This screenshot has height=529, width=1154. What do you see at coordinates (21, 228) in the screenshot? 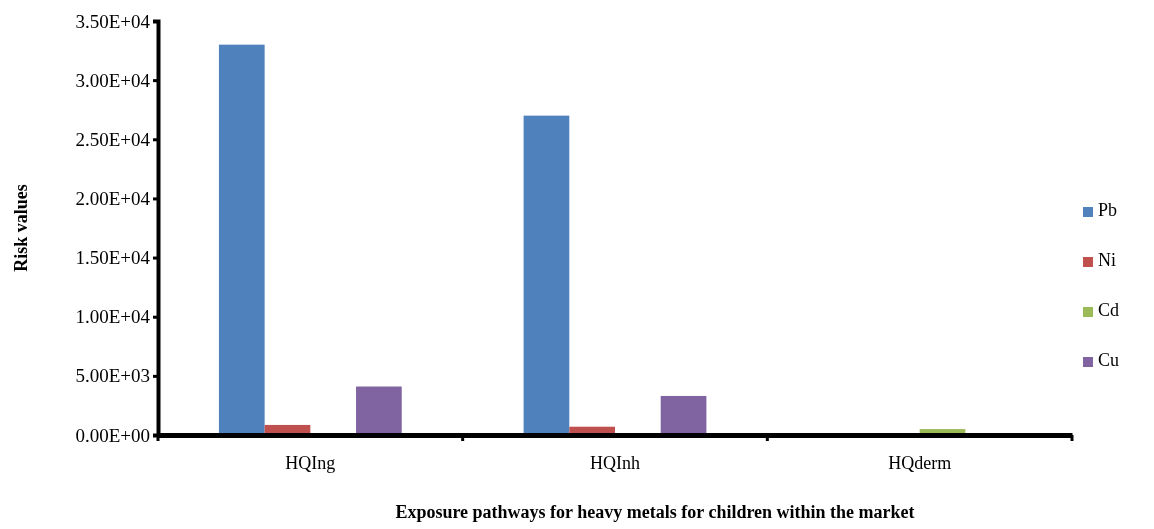
I see `y-axis-title: Risk values` at bounding box center [21, 228].